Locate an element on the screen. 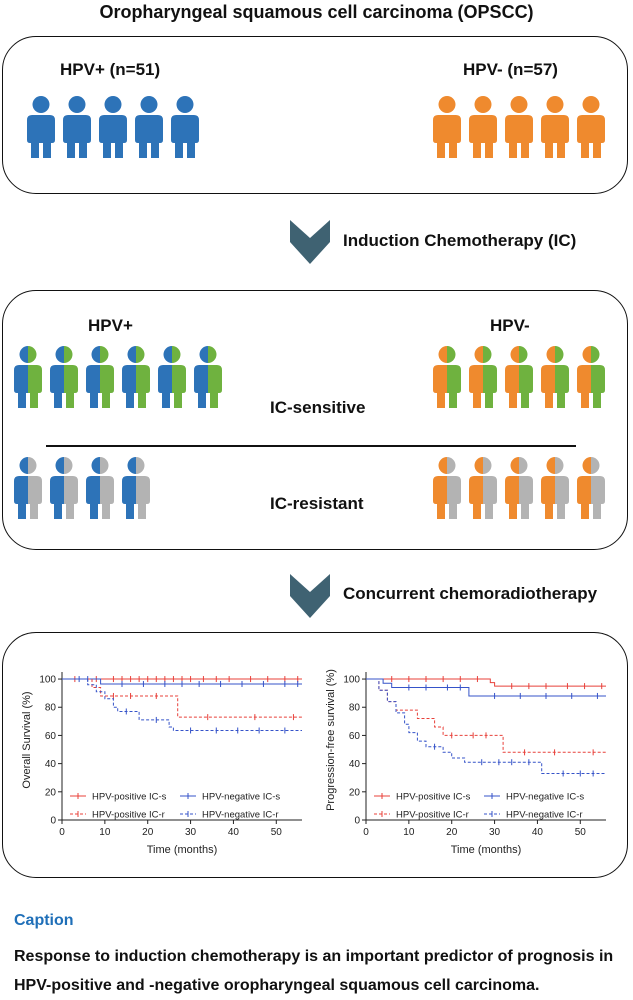 The height and width of the screenshot is (1000, 633). hpv-positive-label: HPV+ is located at coordinates (110, 325).